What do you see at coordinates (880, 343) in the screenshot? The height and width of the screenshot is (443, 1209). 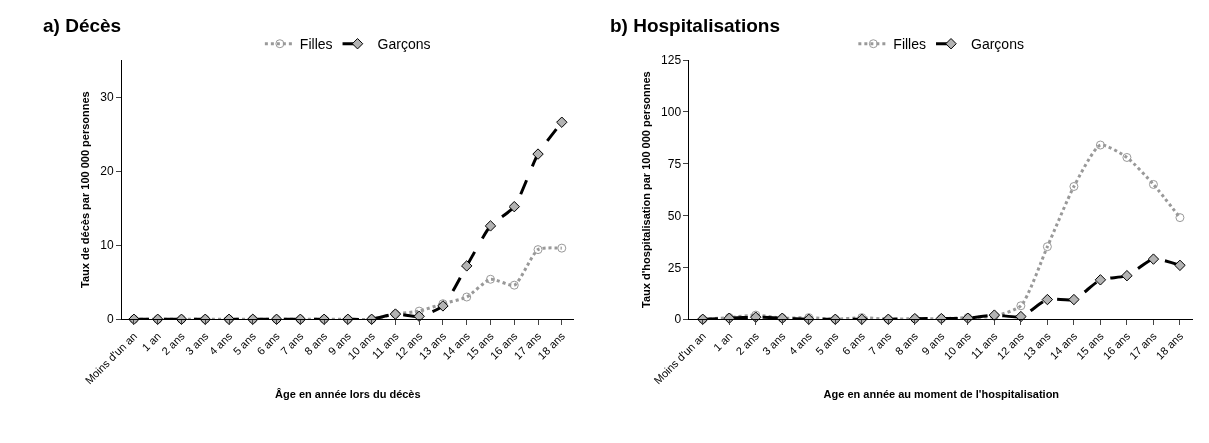 I see `x-tick-label: 7 ans` at bounding box center [880, 343].